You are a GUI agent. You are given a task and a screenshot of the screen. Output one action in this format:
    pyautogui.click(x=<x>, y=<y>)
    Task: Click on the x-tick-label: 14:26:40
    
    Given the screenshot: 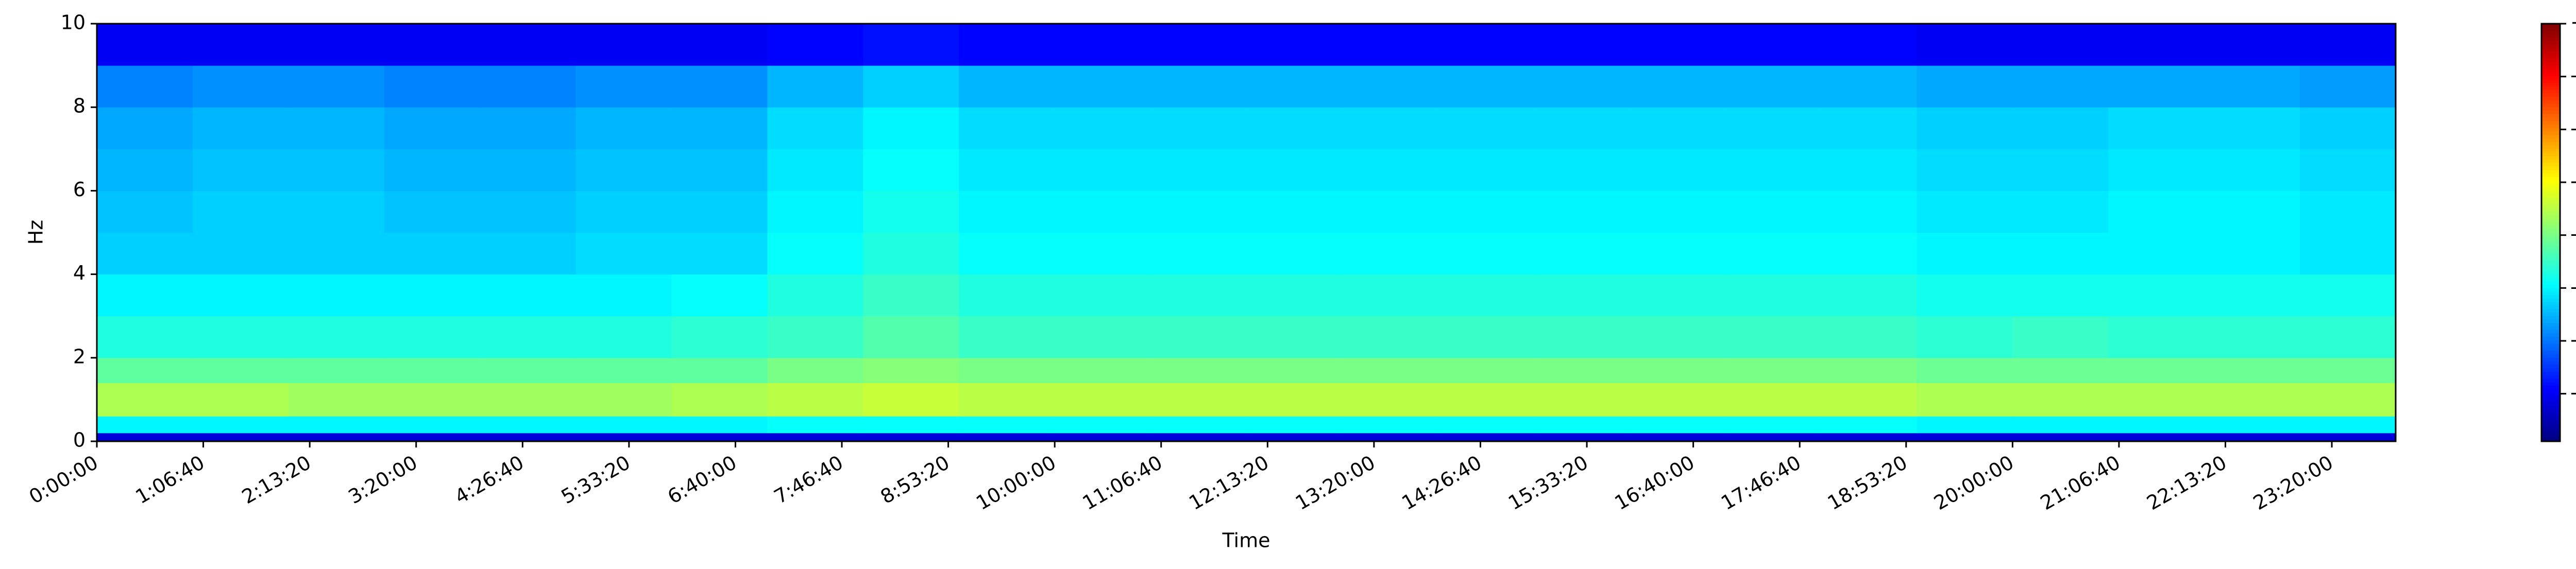 What is the action you would take?
    pyautogui.click(x=1441, y=482)
    